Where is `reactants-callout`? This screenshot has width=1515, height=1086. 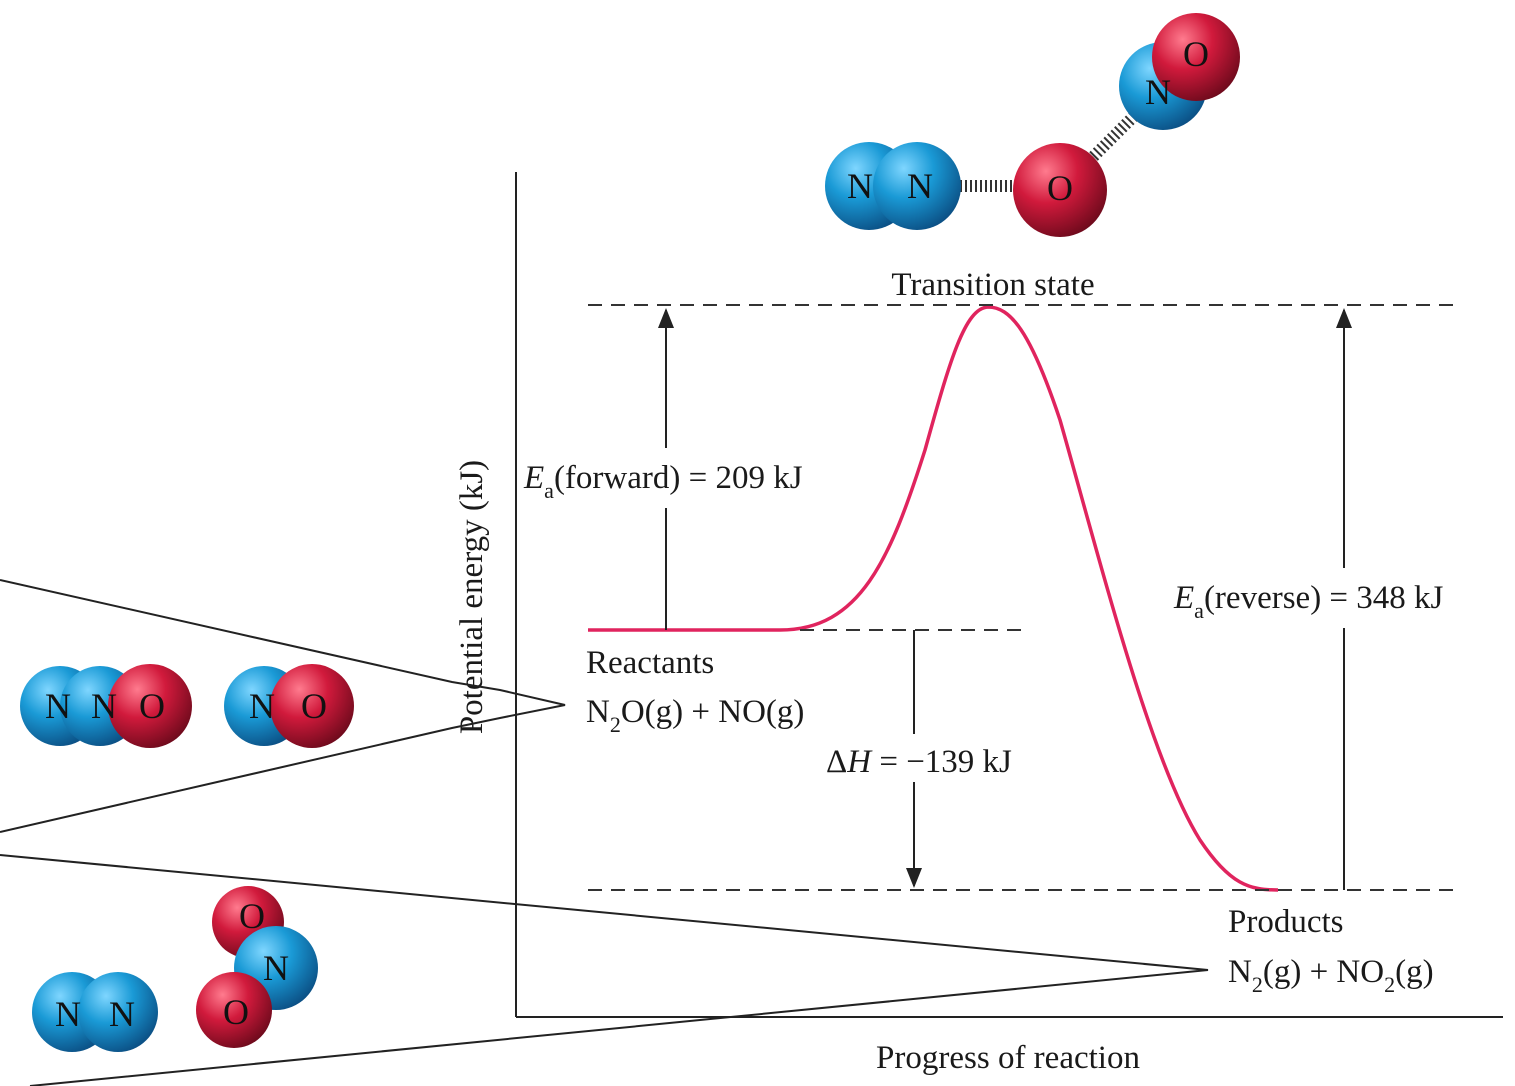 reactants-callout is located at coordinates (283, 706).